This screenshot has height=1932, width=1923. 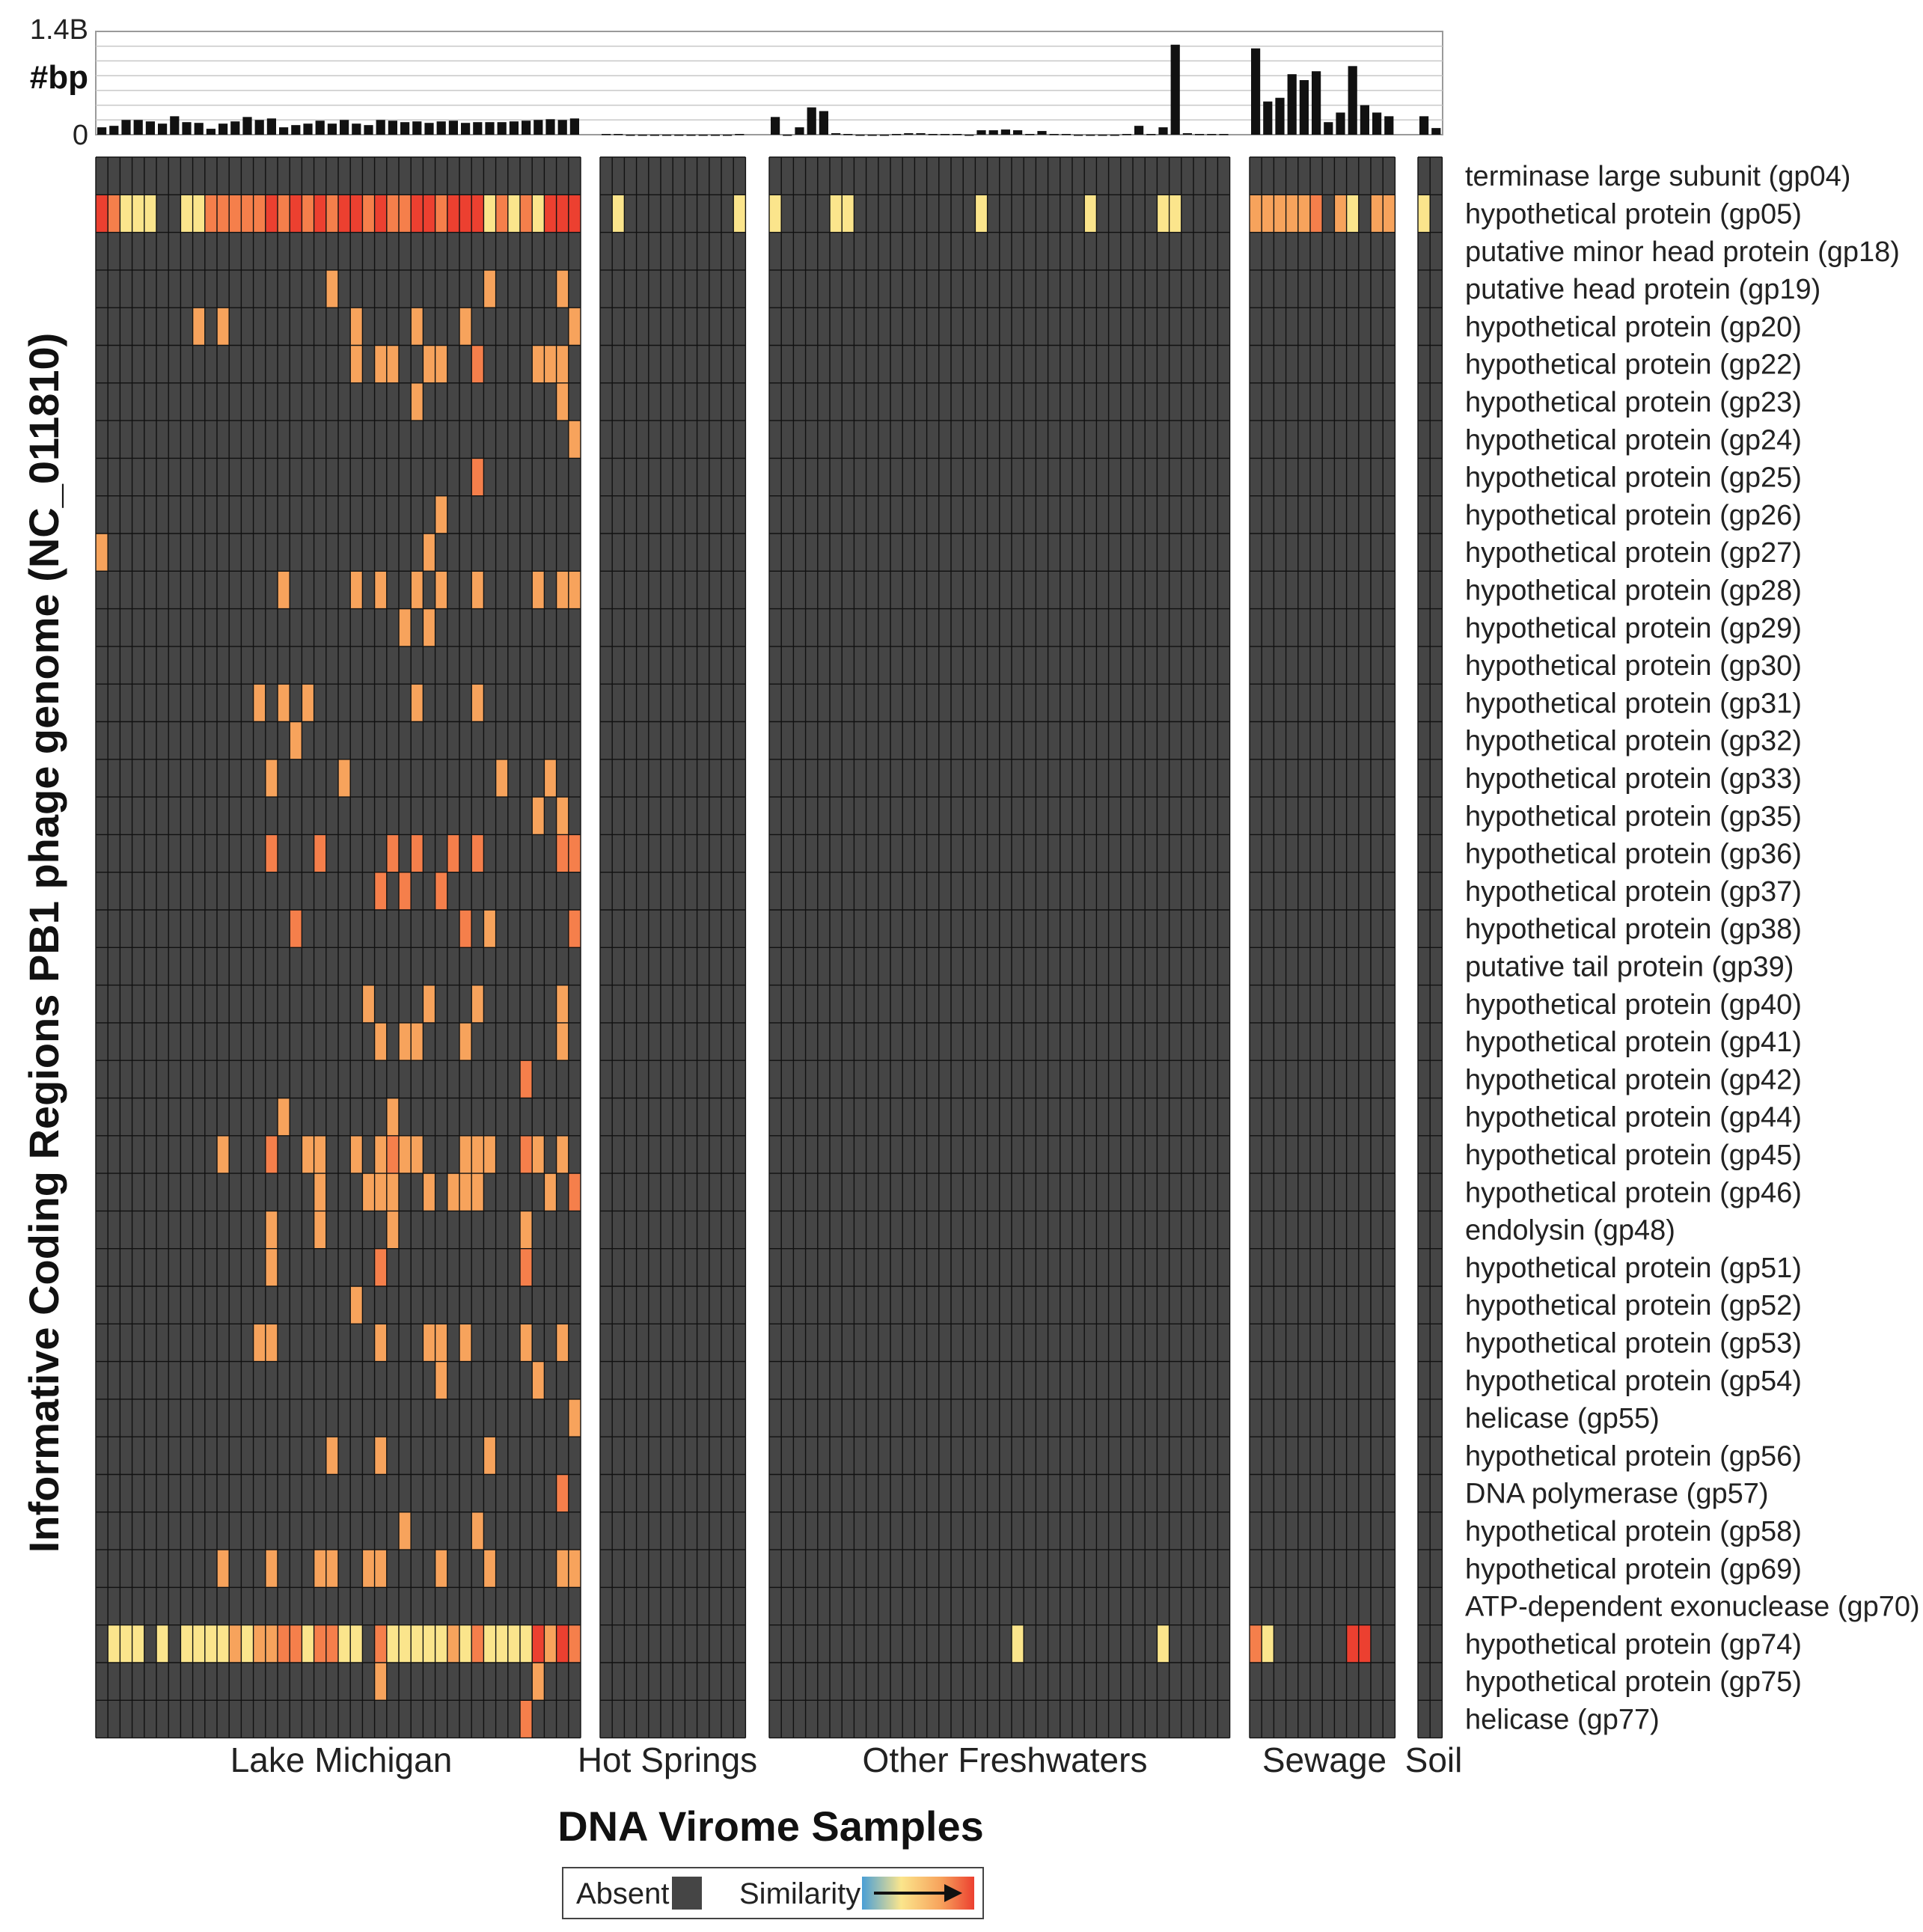 I want to click on gene-label: DNA polymerase (gp57), so click(x=1617, y=1495).